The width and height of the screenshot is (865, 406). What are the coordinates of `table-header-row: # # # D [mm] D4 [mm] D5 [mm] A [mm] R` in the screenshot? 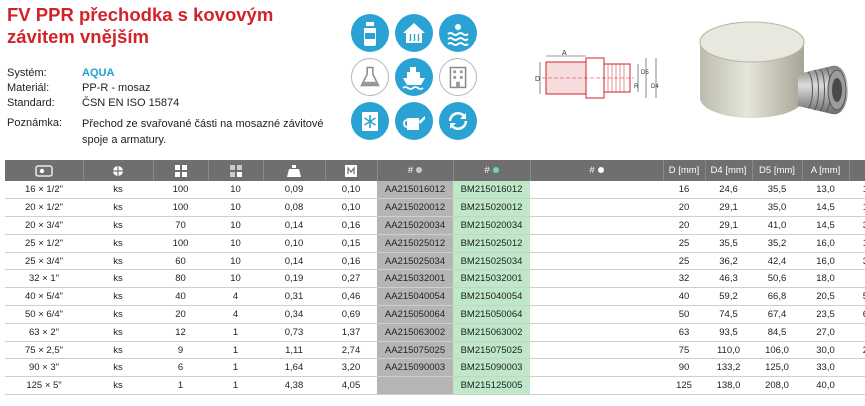 It's located at (435, 170).